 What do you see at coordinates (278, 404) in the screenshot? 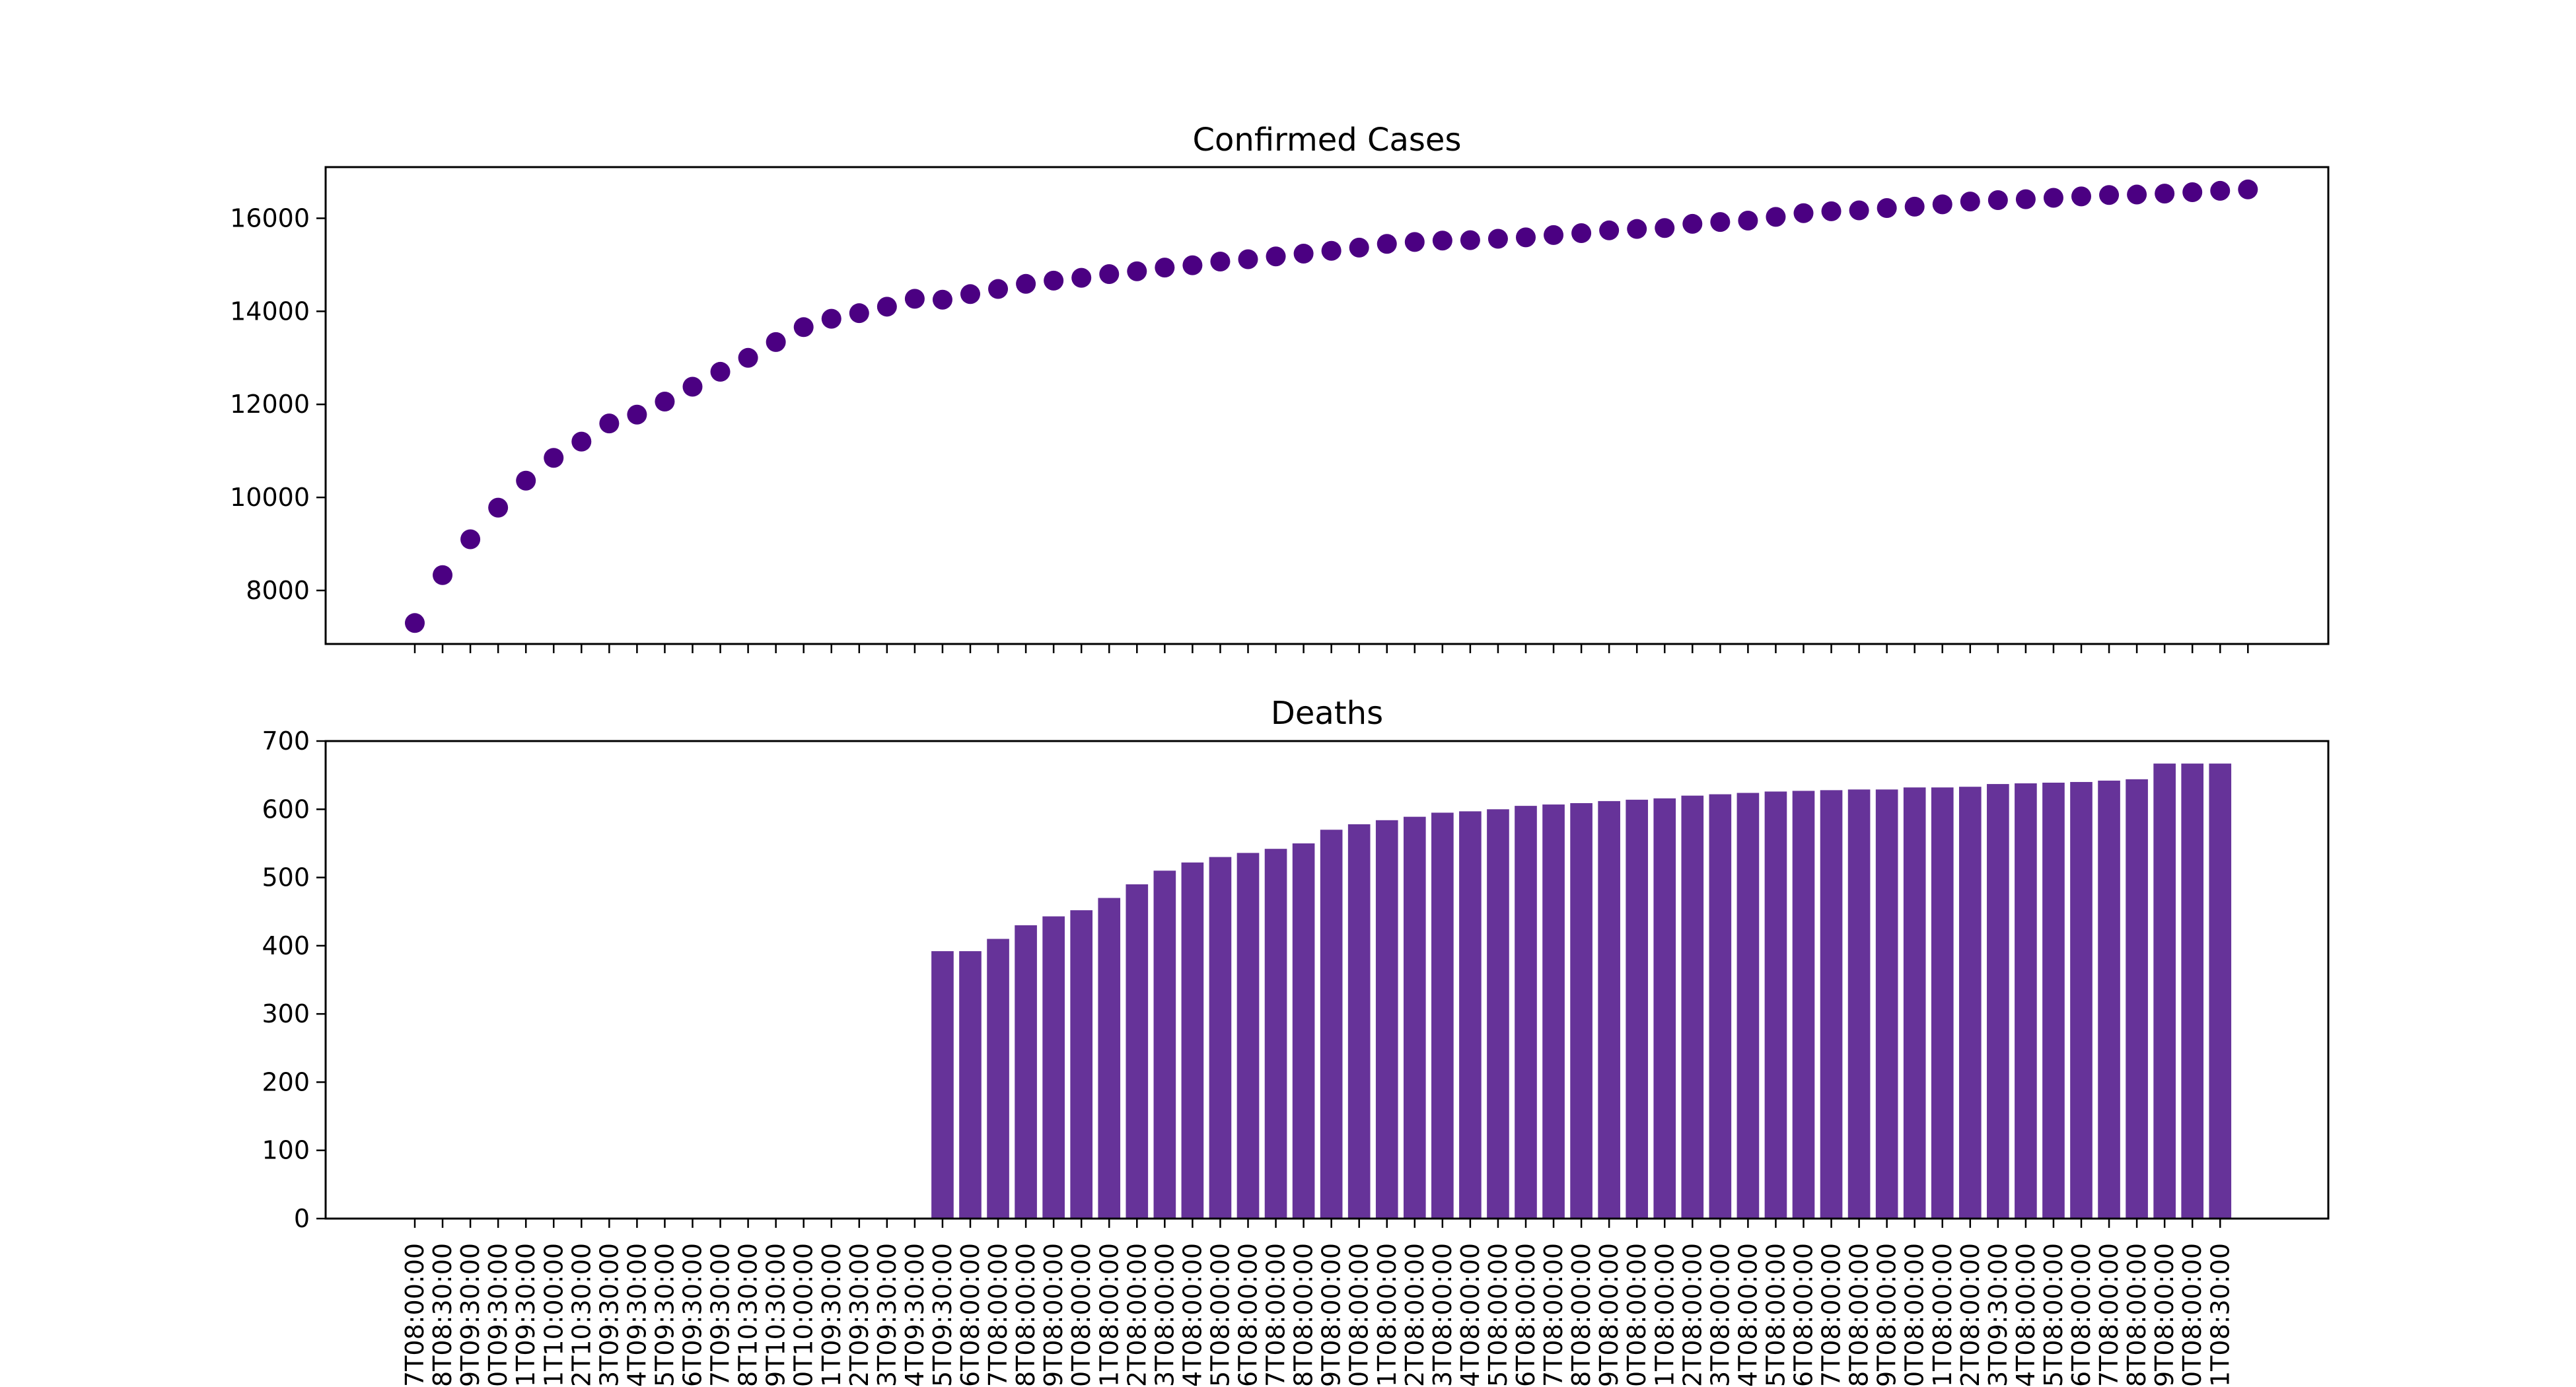
I see `cases-y-axis: 8000 10000 12000 14000 16000` at bounding box center [278, 404].